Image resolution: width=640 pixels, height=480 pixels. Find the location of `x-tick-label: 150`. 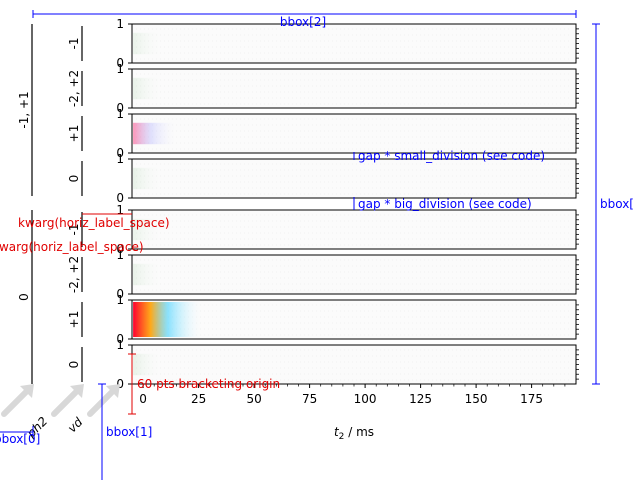

x-tick-label: 150 is located at coordinates (476, 399).